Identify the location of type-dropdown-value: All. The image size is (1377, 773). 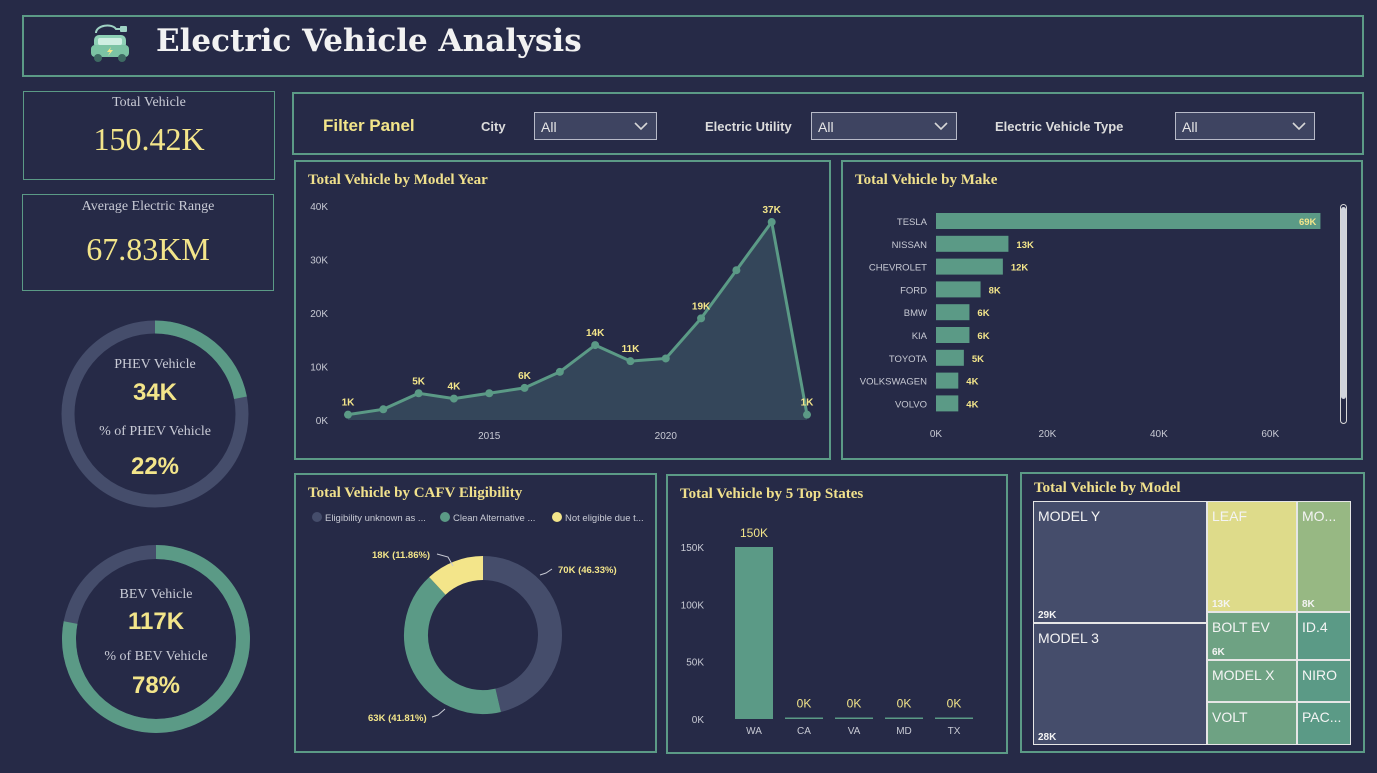
(1190, 127).